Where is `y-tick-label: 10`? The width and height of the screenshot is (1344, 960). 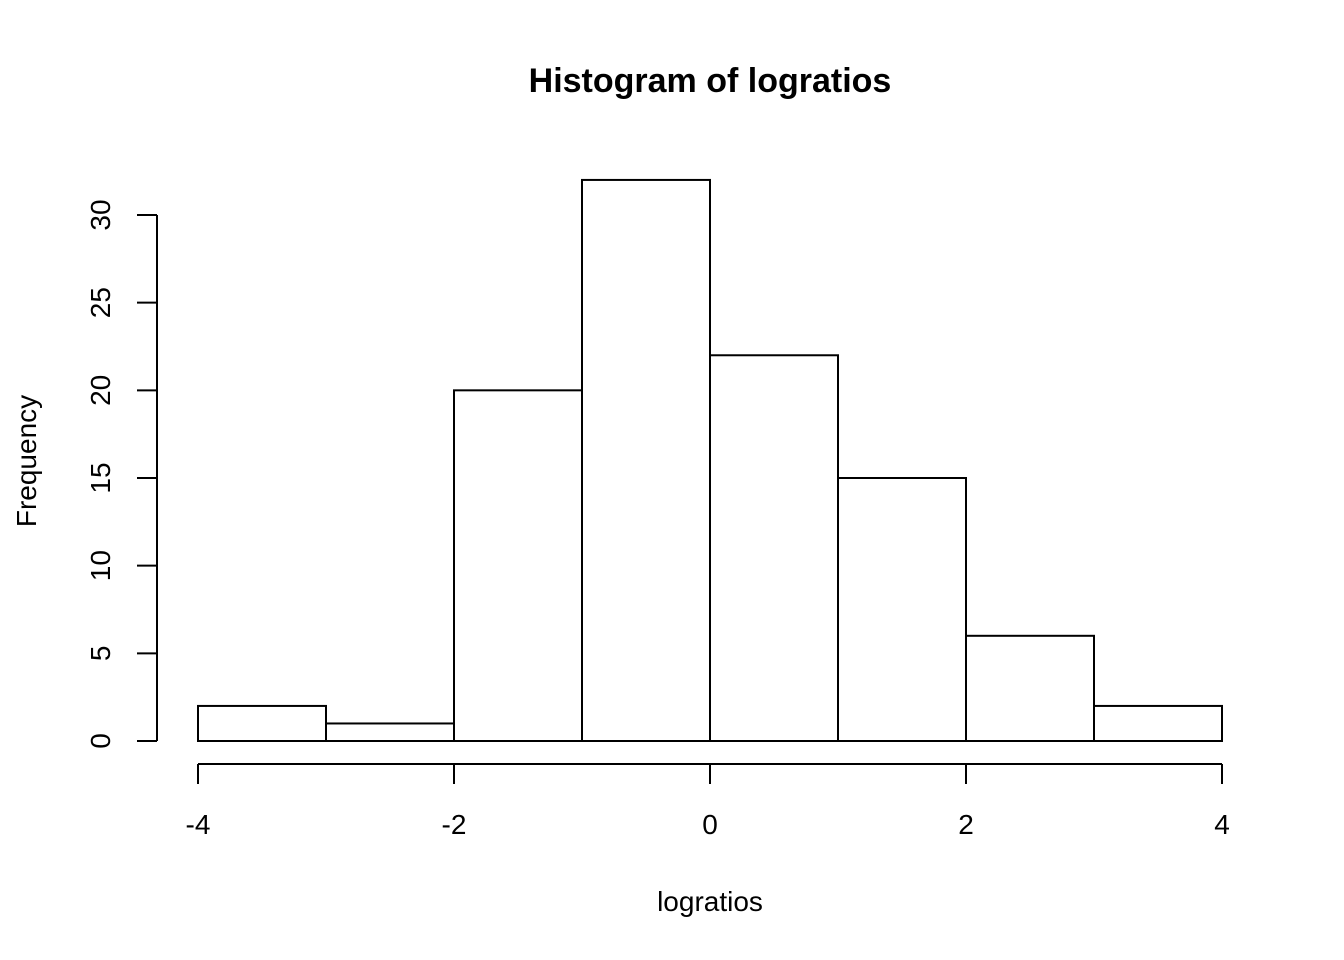
y-tick-label: 10 is located at coordinates (100, 565).